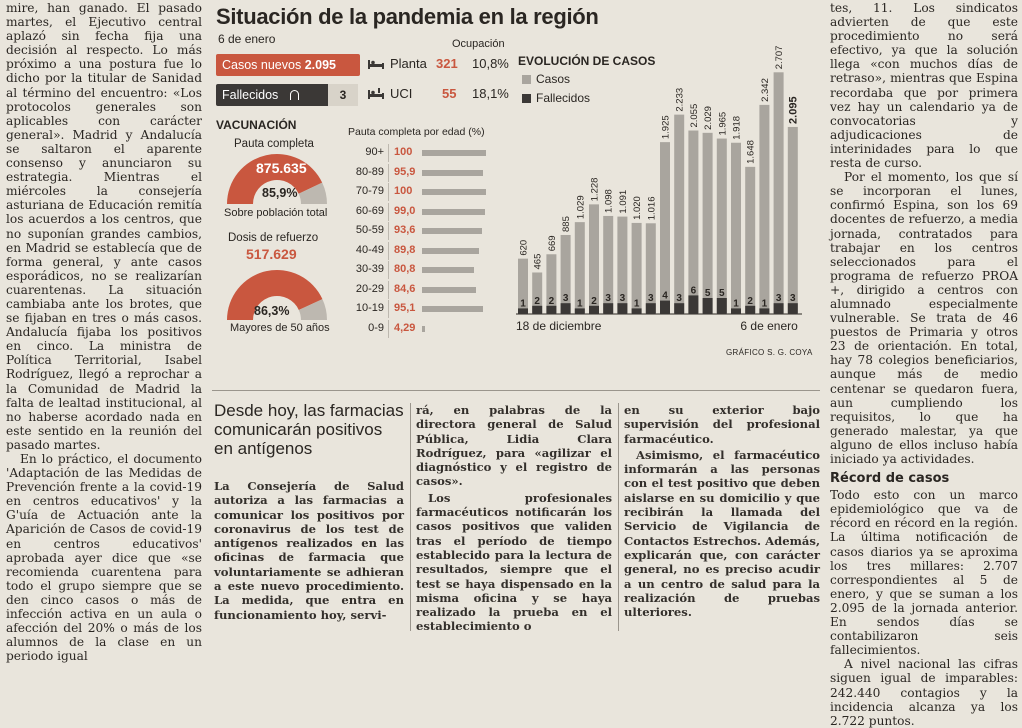  I want to click on age-group-label: 30-39, so click(369, 269).